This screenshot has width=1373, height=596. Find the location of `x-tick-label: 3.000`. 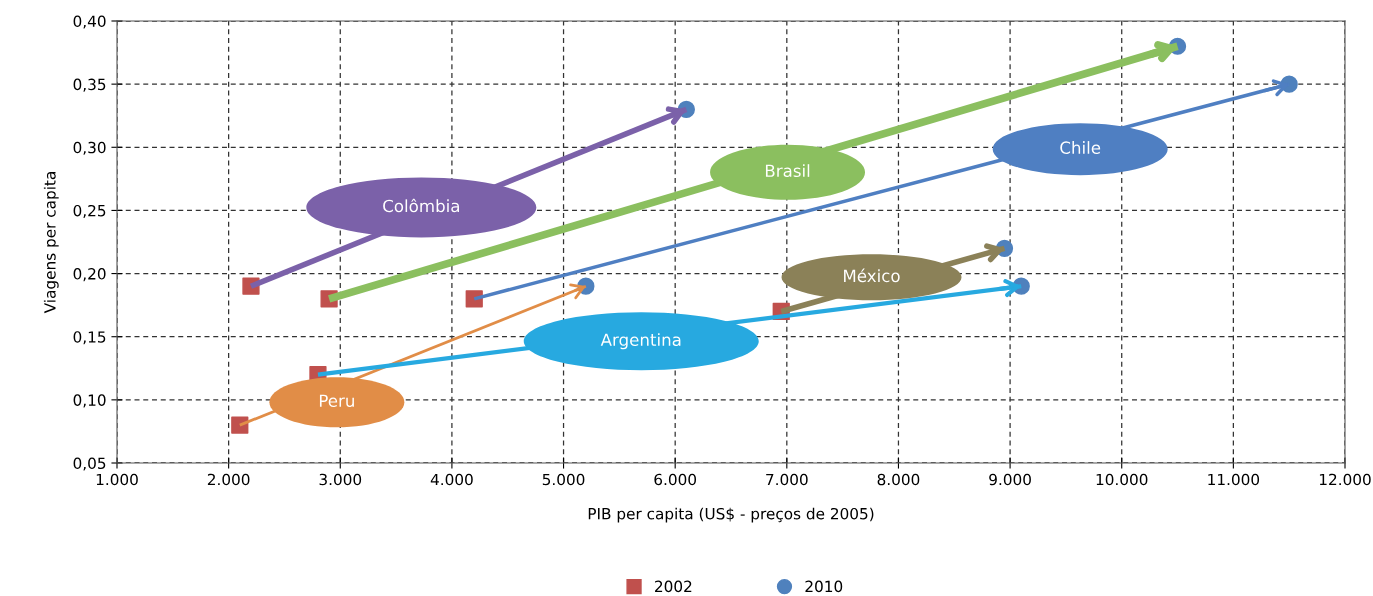

x-tick-label: 3.000 is located at coordinates (340, 479).